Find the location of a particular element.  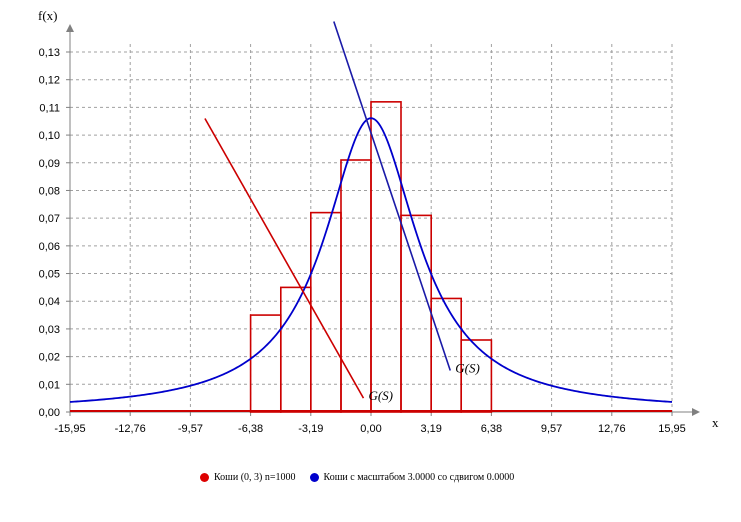

x-tick-label: -9,57 is located at coordinates (190, 429).